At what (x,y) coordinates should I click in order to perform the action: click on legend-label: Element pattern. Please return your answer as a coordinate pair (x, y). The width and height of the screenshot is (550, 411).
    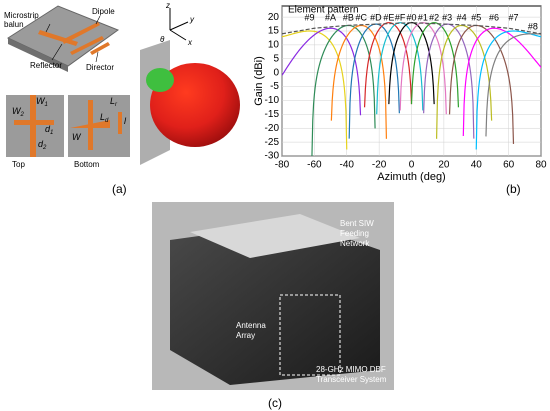
    Looking at the image, I should click on (323, 10).